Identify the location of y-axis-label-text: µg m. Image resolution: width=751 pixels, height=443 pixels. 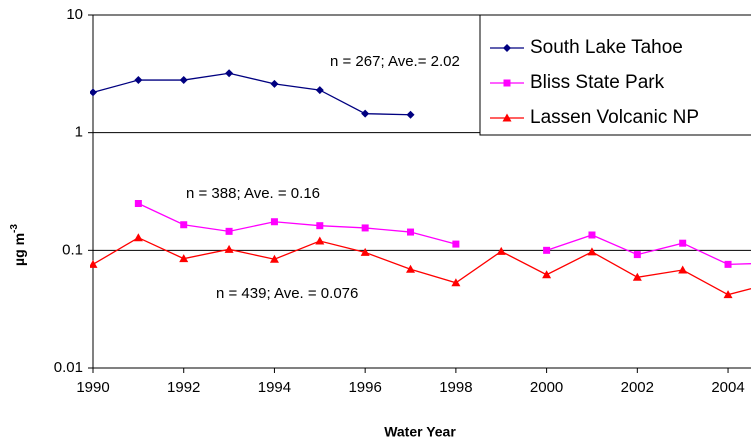
(19, 249).